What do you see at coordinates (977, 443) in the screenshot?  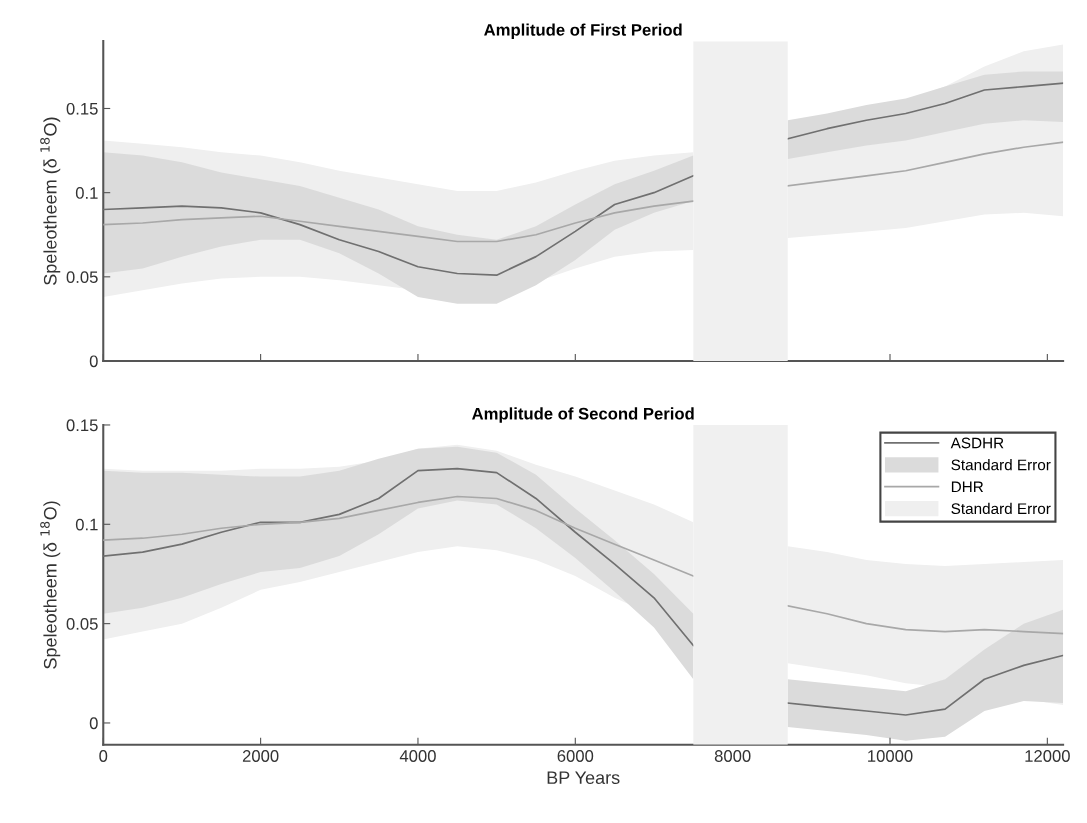 I see `legend-label: ASDHR` at bounding box center [977, 443].